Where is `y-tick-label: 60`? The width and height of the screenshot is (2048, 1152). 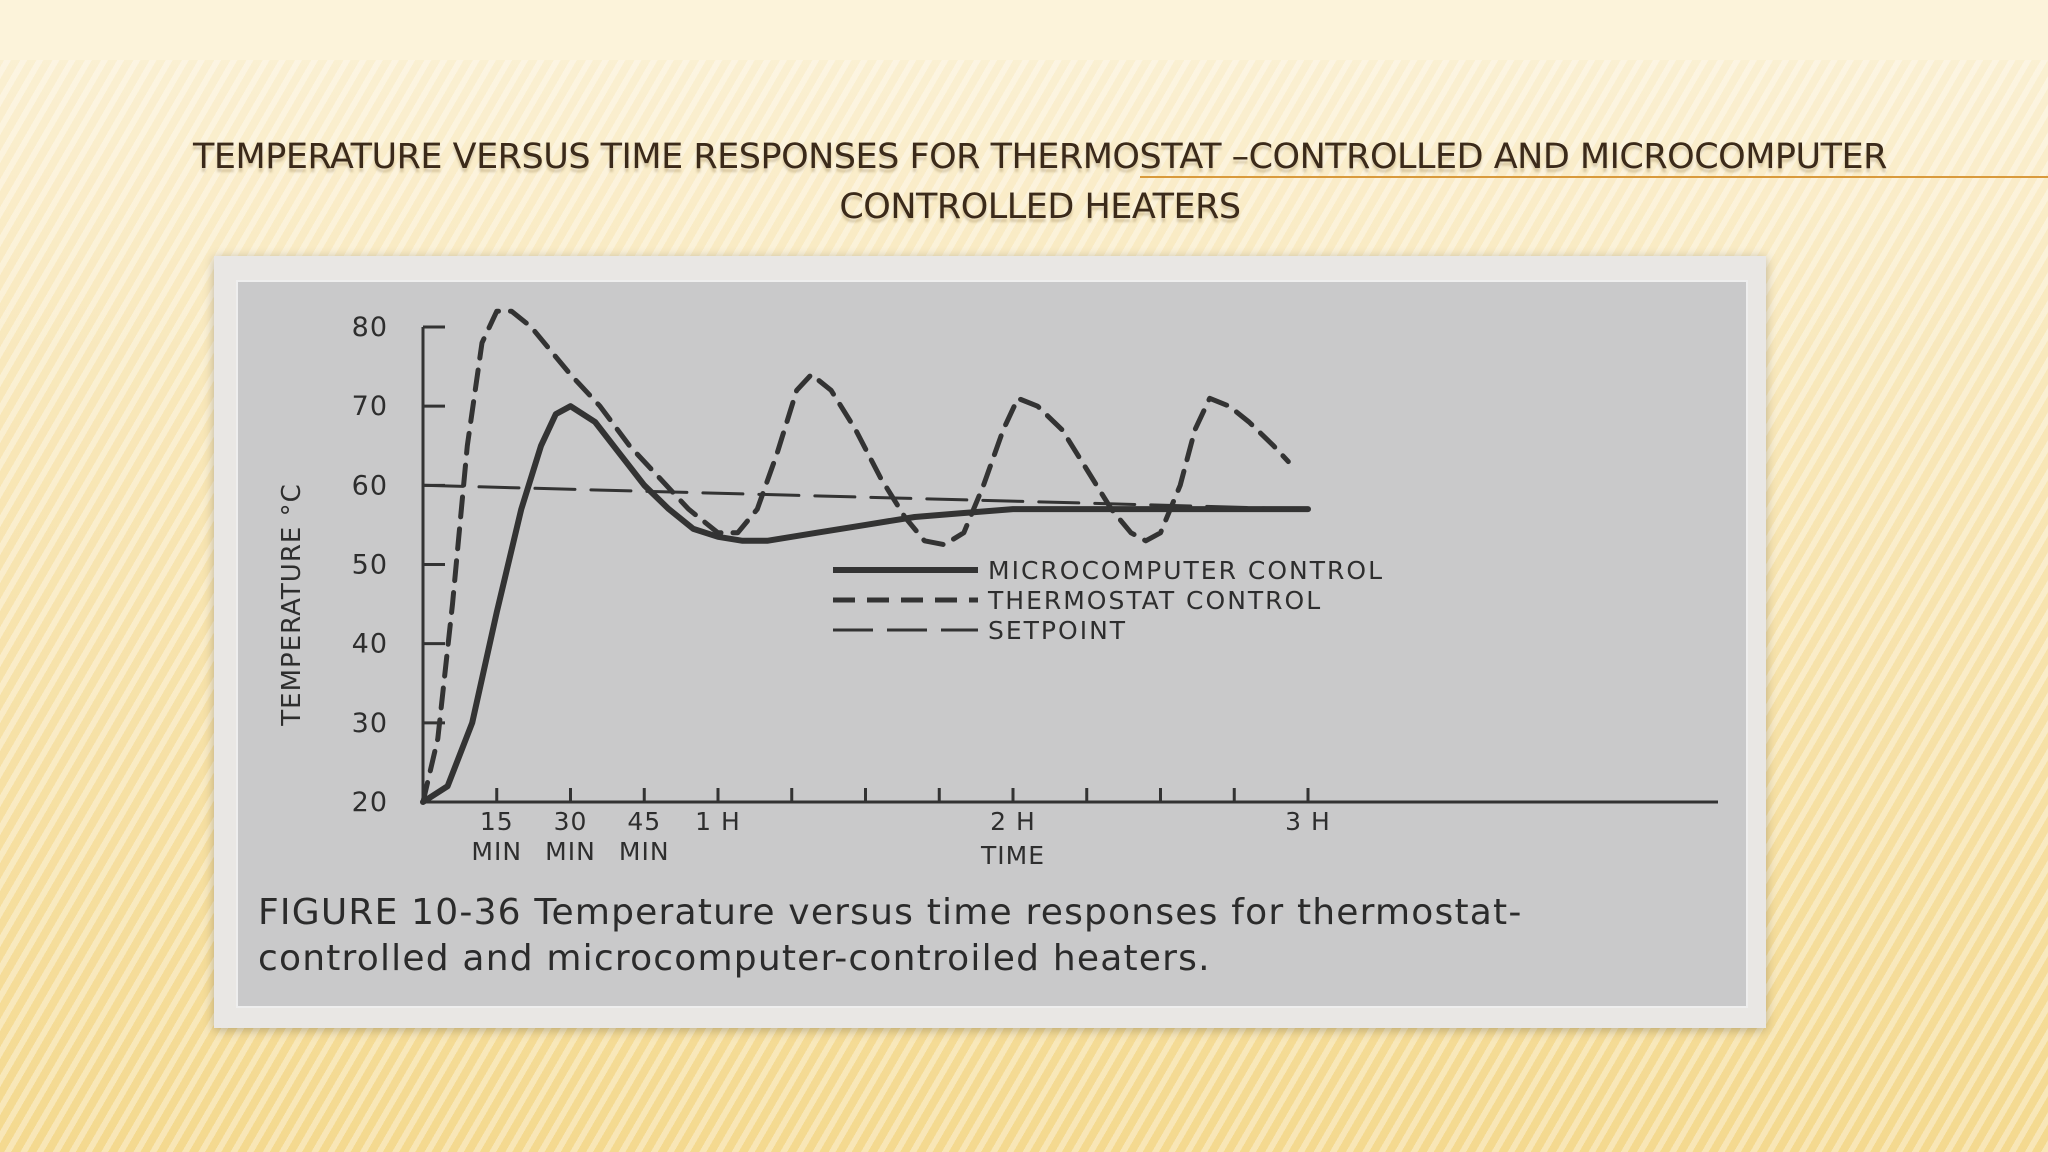 y-tick-label: 60 is located at coordinates (370, 485).